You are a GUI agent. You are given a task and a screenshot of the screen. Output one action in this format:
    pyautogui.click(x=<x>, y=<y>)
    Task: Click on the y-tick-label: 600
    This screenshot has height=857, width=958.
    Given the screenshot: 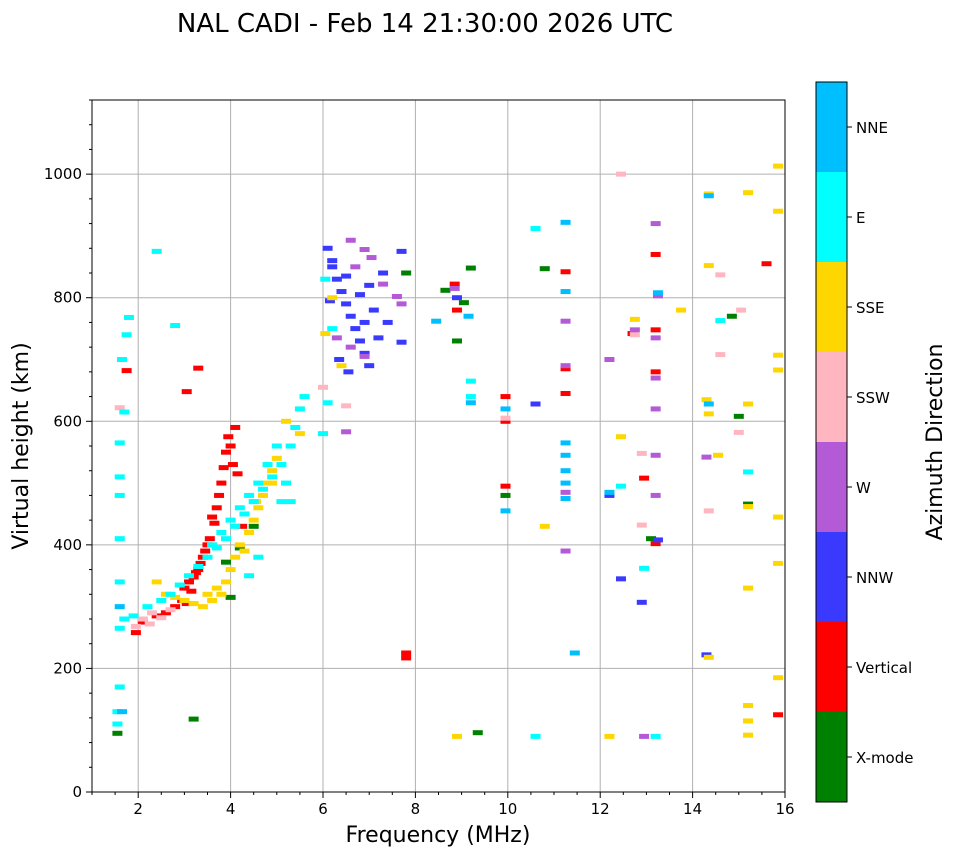 What is the action you would take?
    pyautogui.click(x=67, y=421)
    